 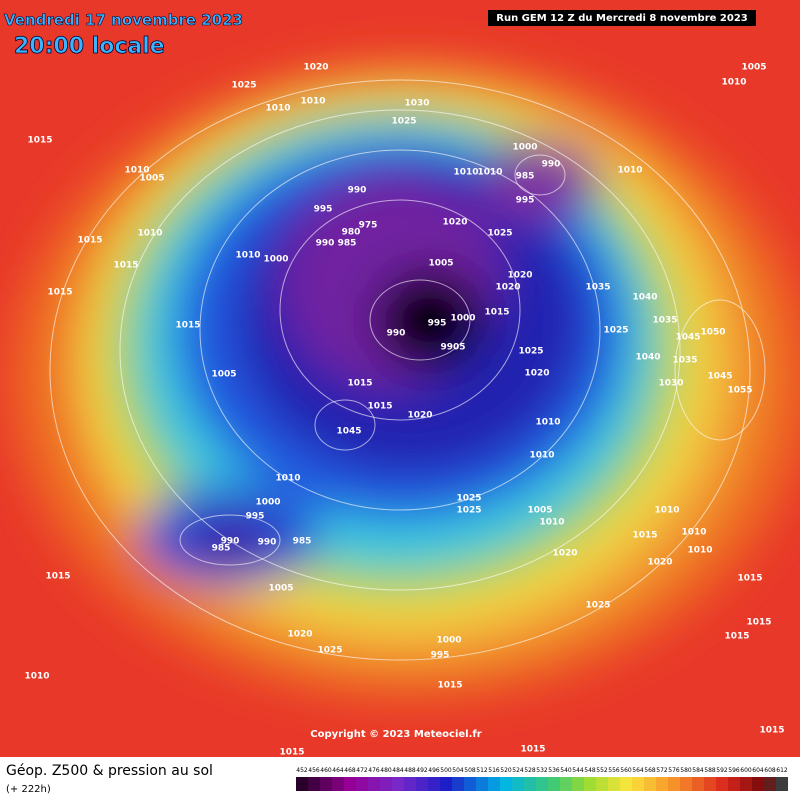 I want to click on legend-label: 524, so click(x=518, y=770).